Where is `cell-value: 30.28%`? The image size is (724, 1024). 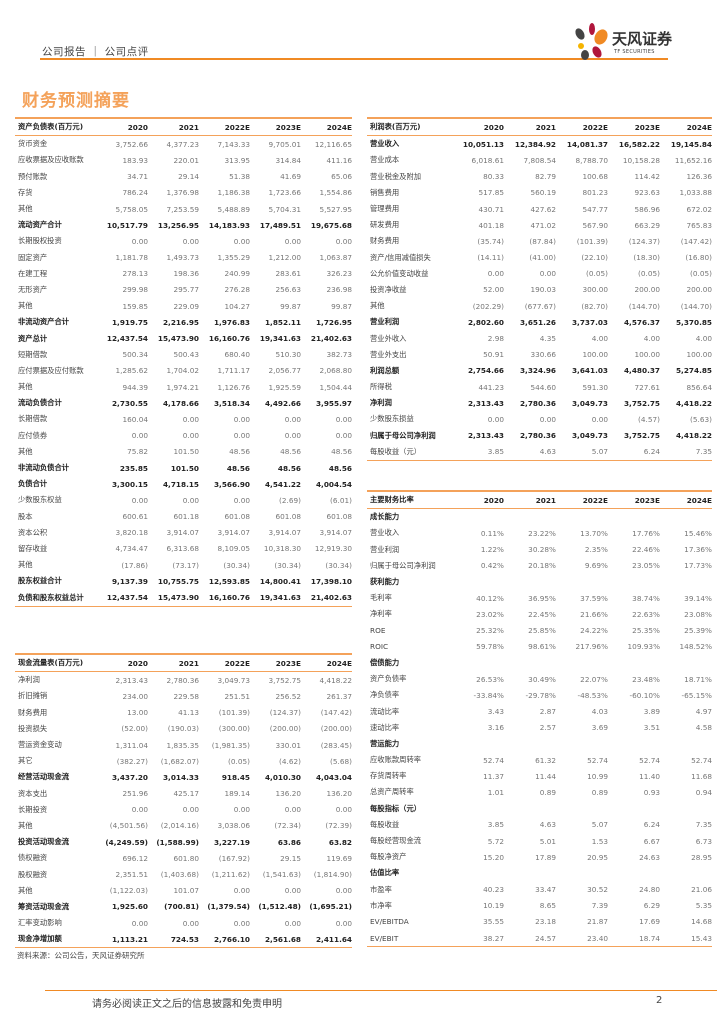 cell-value: 30.28% is located at coordinates (542, 550).